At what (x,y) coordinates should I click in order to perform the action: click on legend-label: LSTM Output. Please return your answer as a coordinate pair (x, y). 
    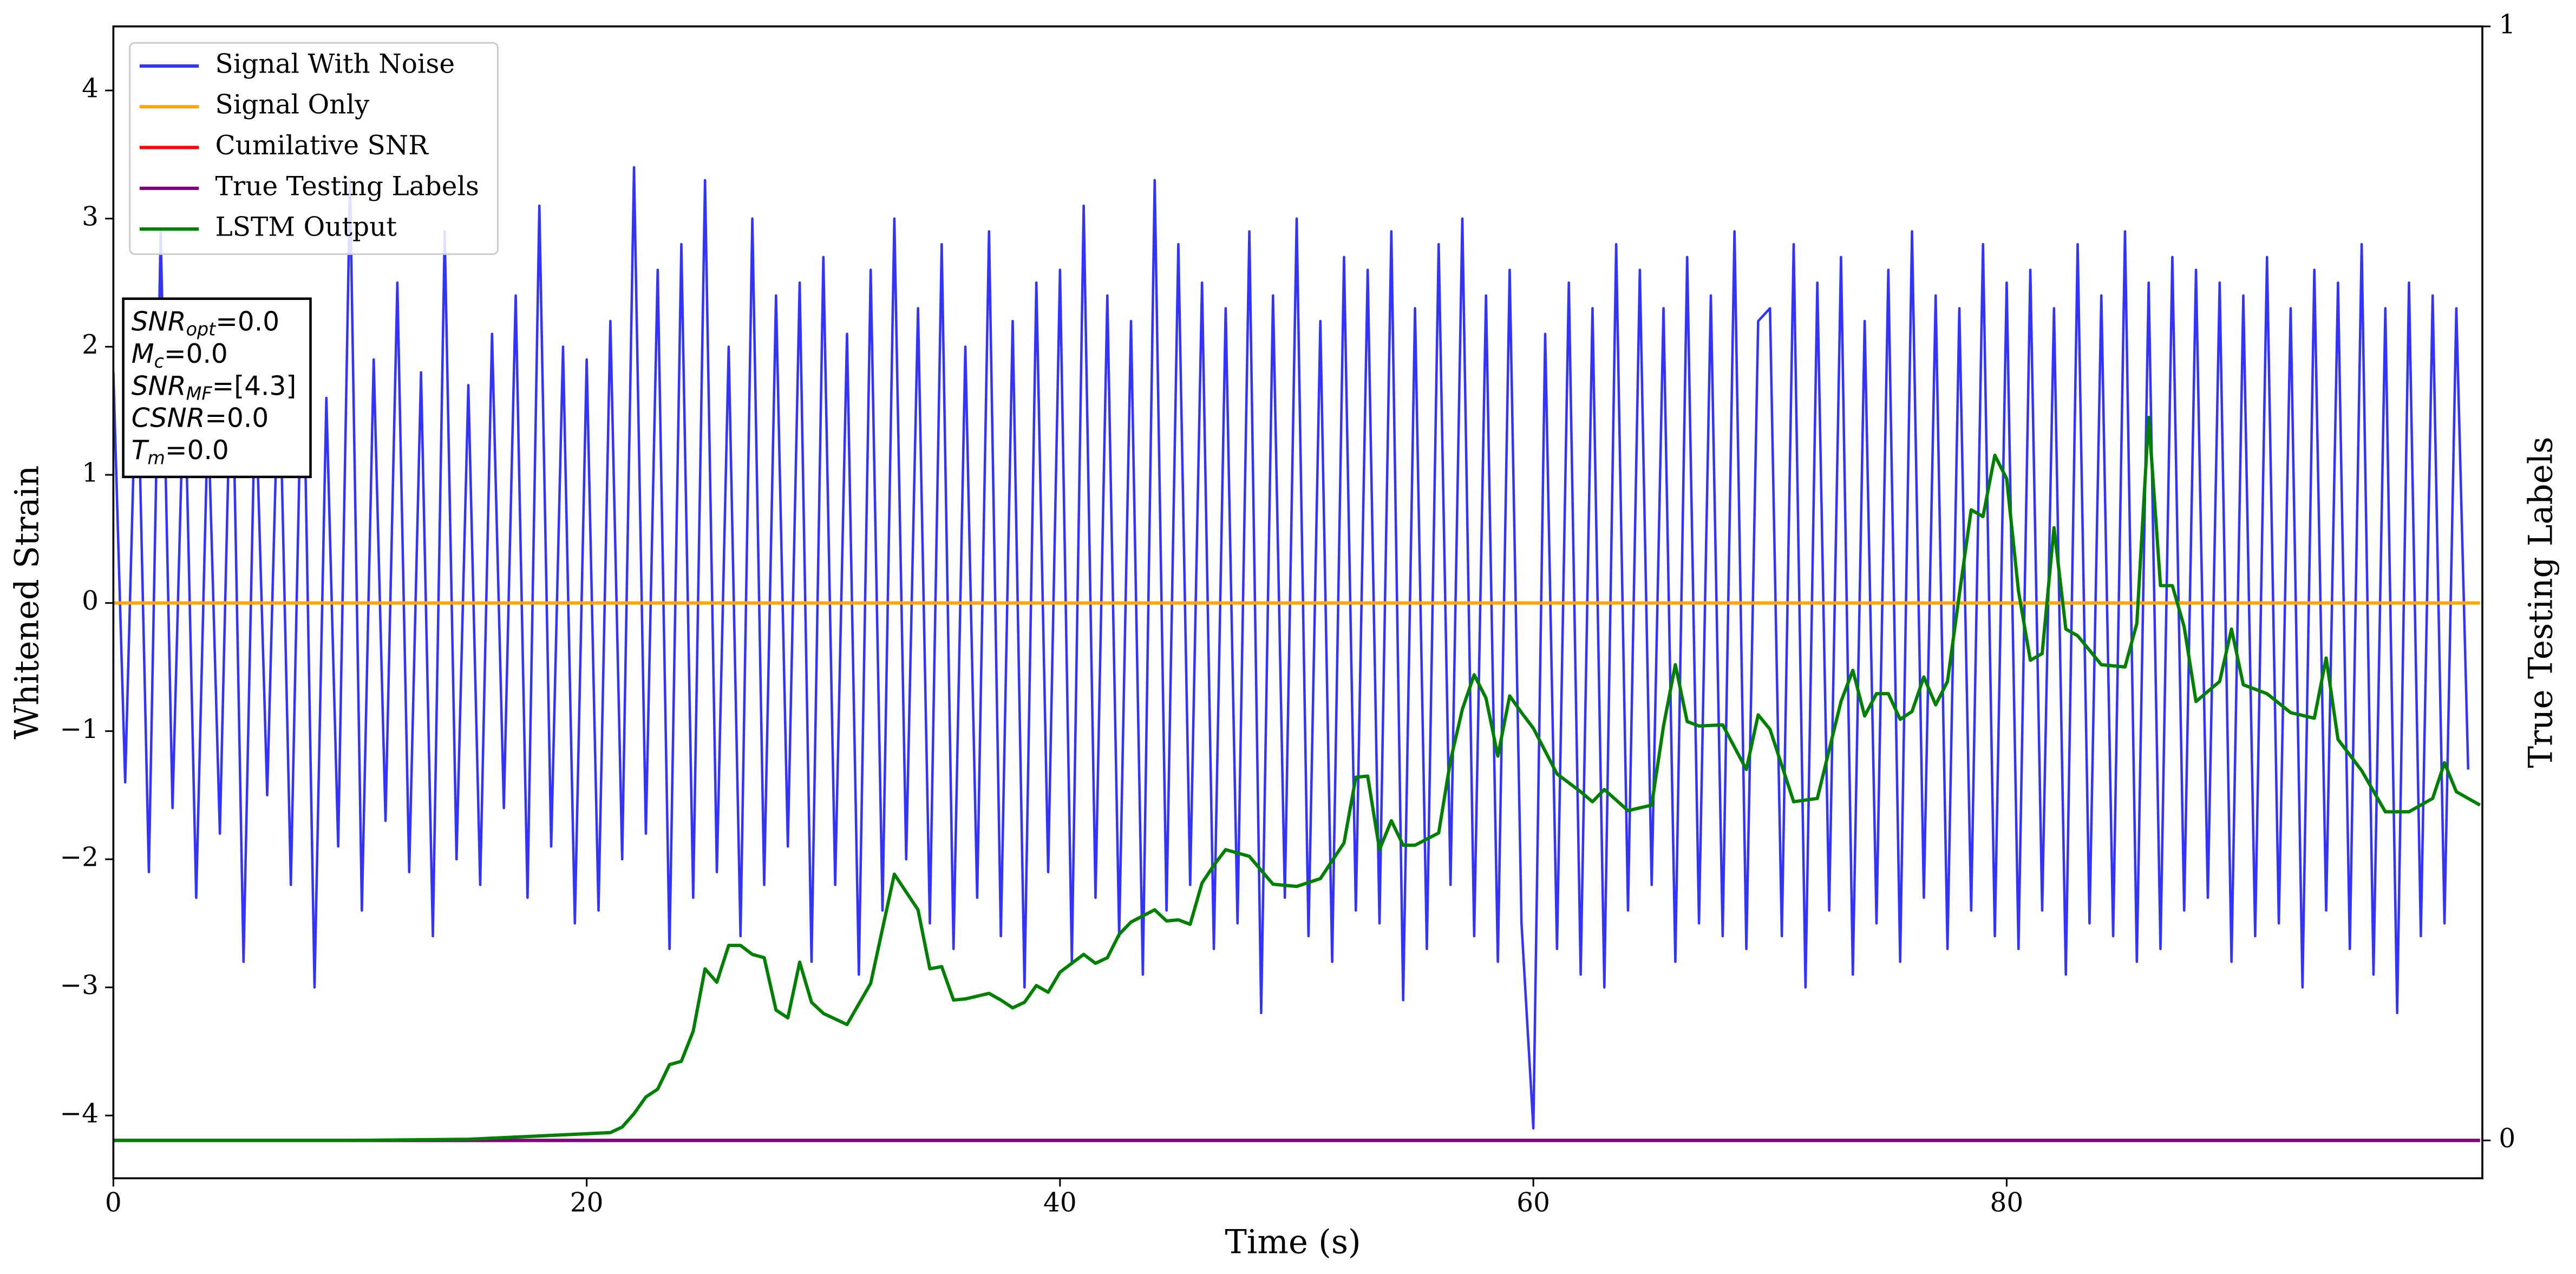
    Looking at the image, I should click on (306, 227).